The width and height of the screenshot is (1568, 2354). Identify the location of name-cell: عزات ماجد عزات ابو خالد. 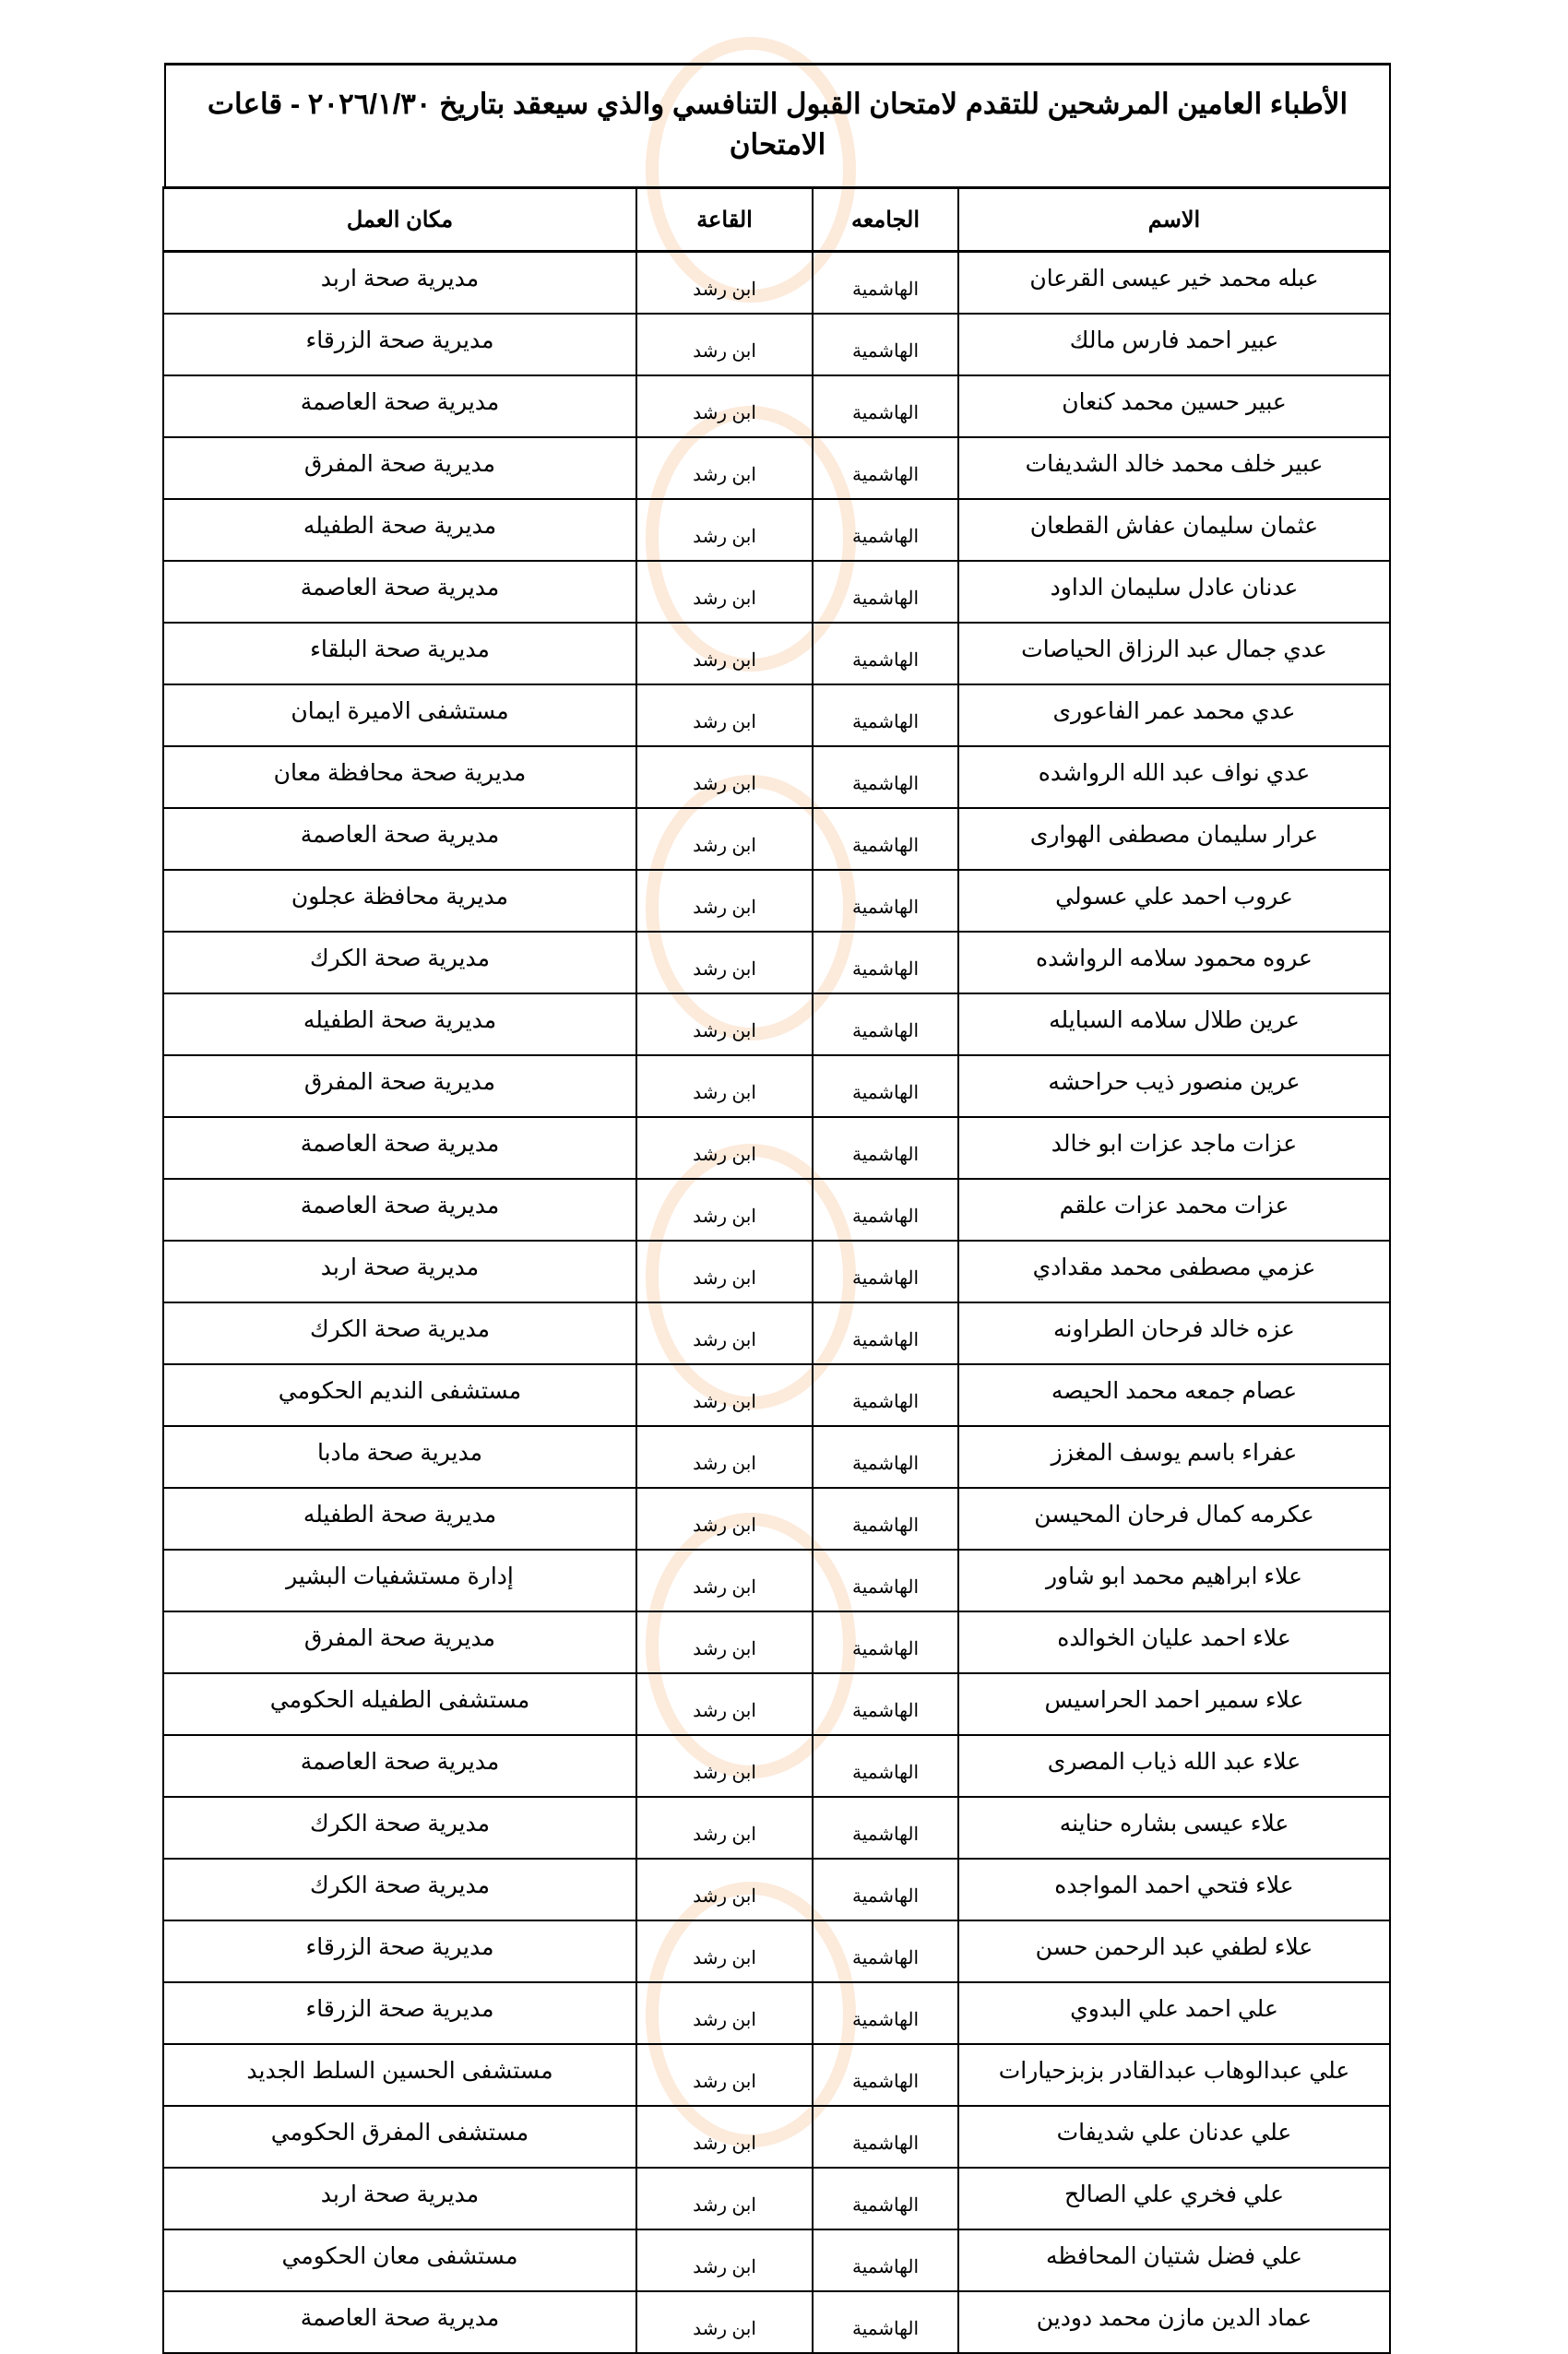
(1174, 1148).